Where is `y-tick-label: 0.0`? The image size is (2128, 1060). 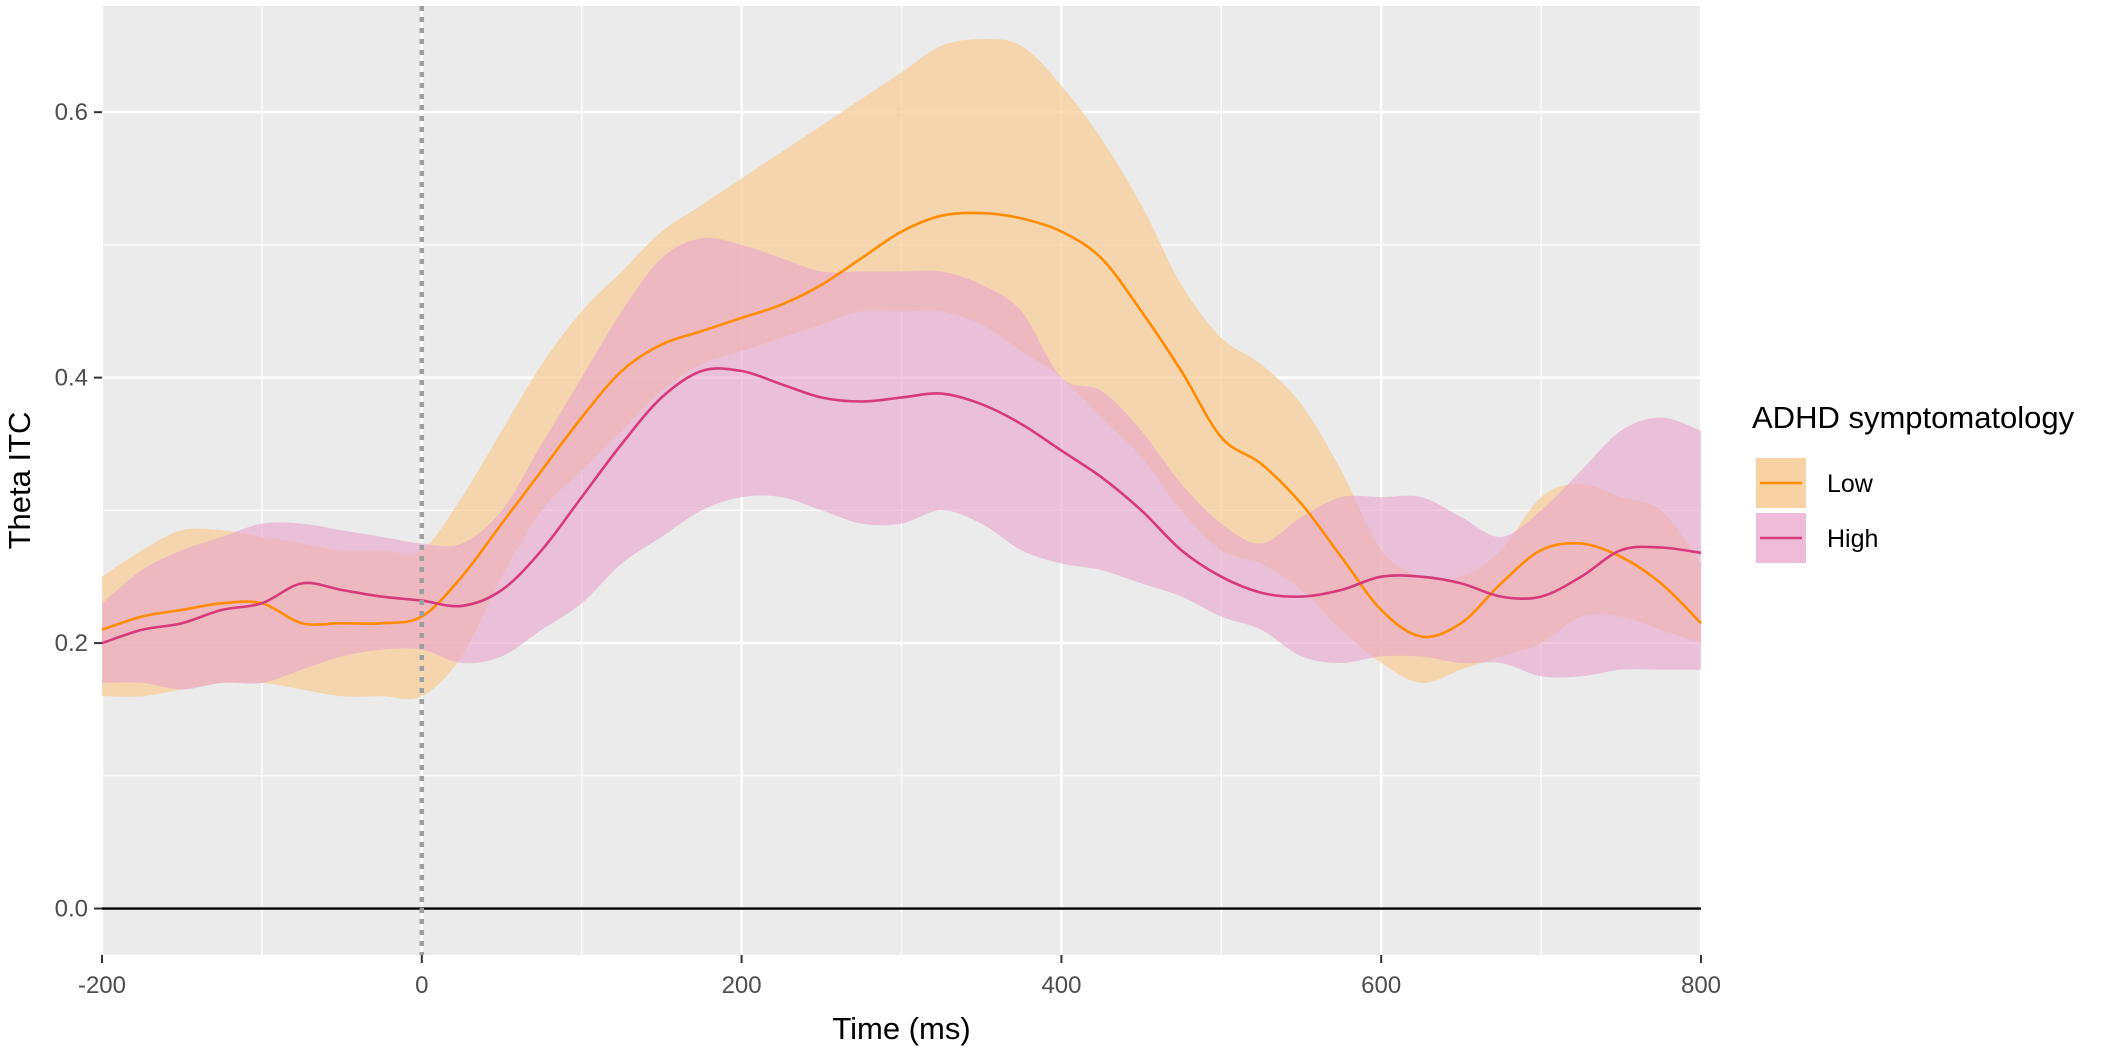
y-tick-label: 0.0 is located at coordinates (71, 909).